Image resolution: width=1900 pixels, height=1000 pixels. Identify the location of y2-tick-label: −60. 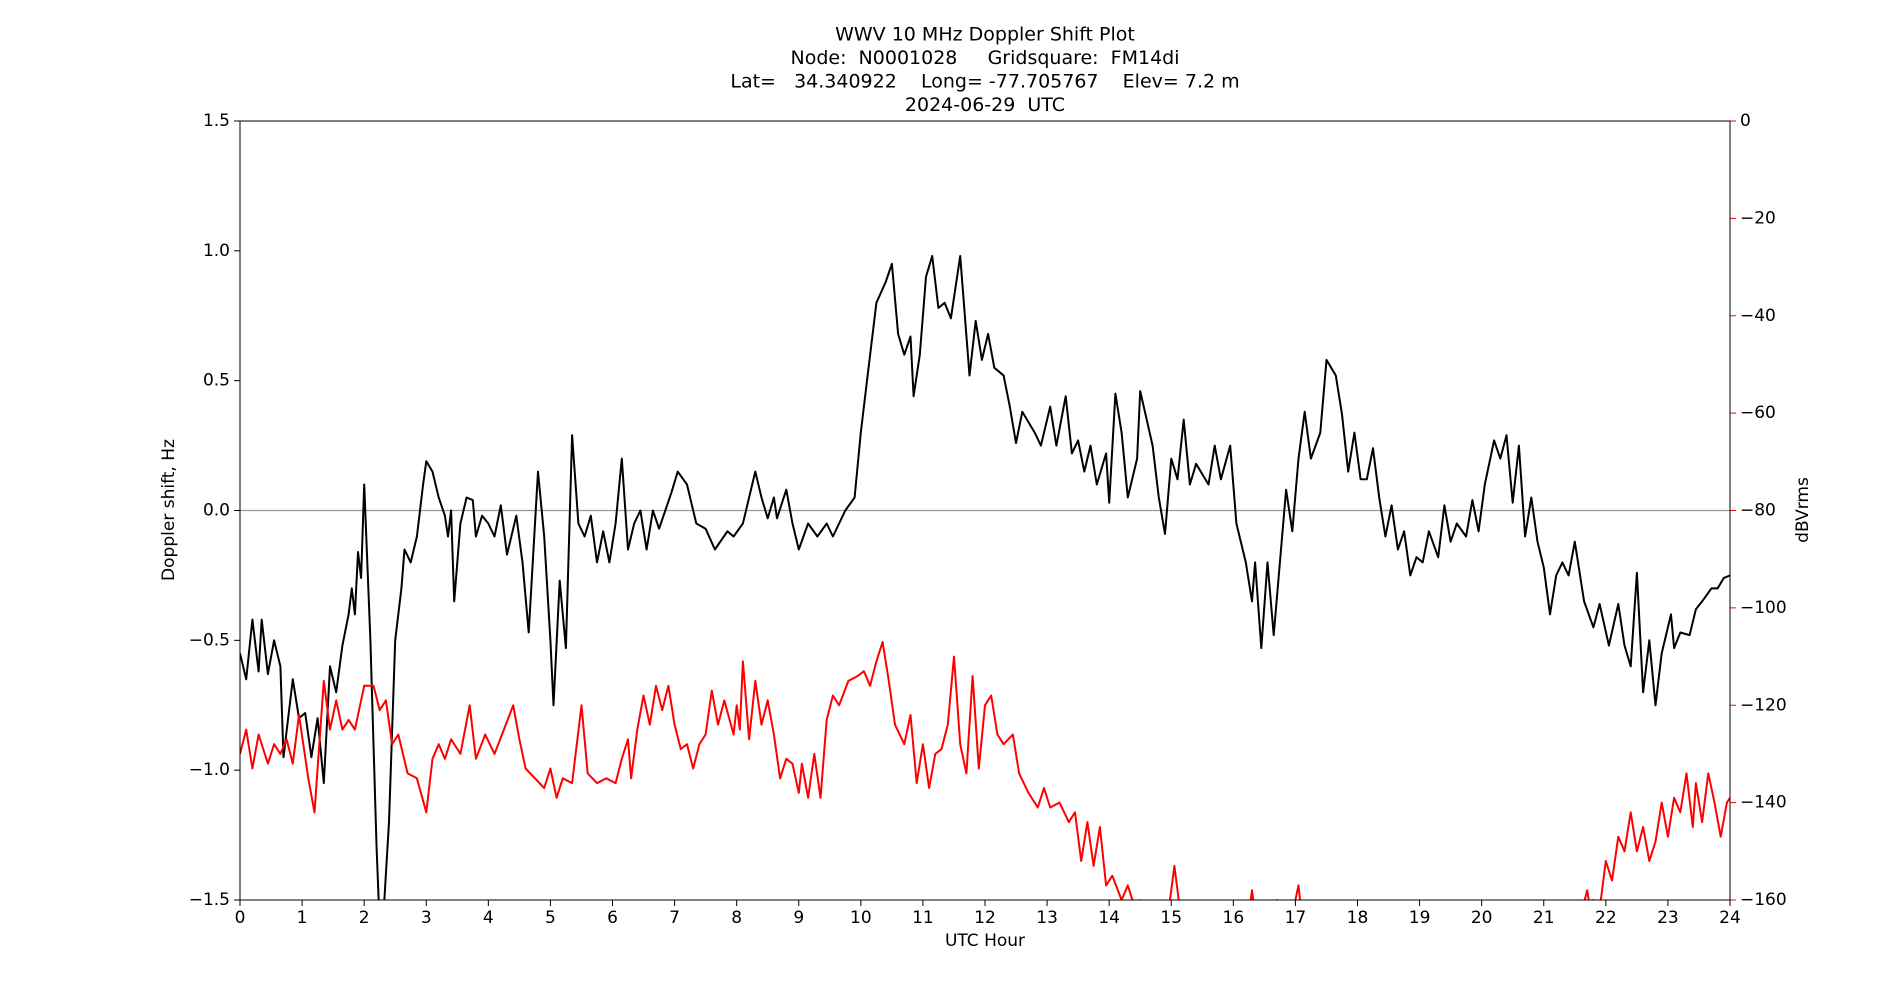
(1758, 413).